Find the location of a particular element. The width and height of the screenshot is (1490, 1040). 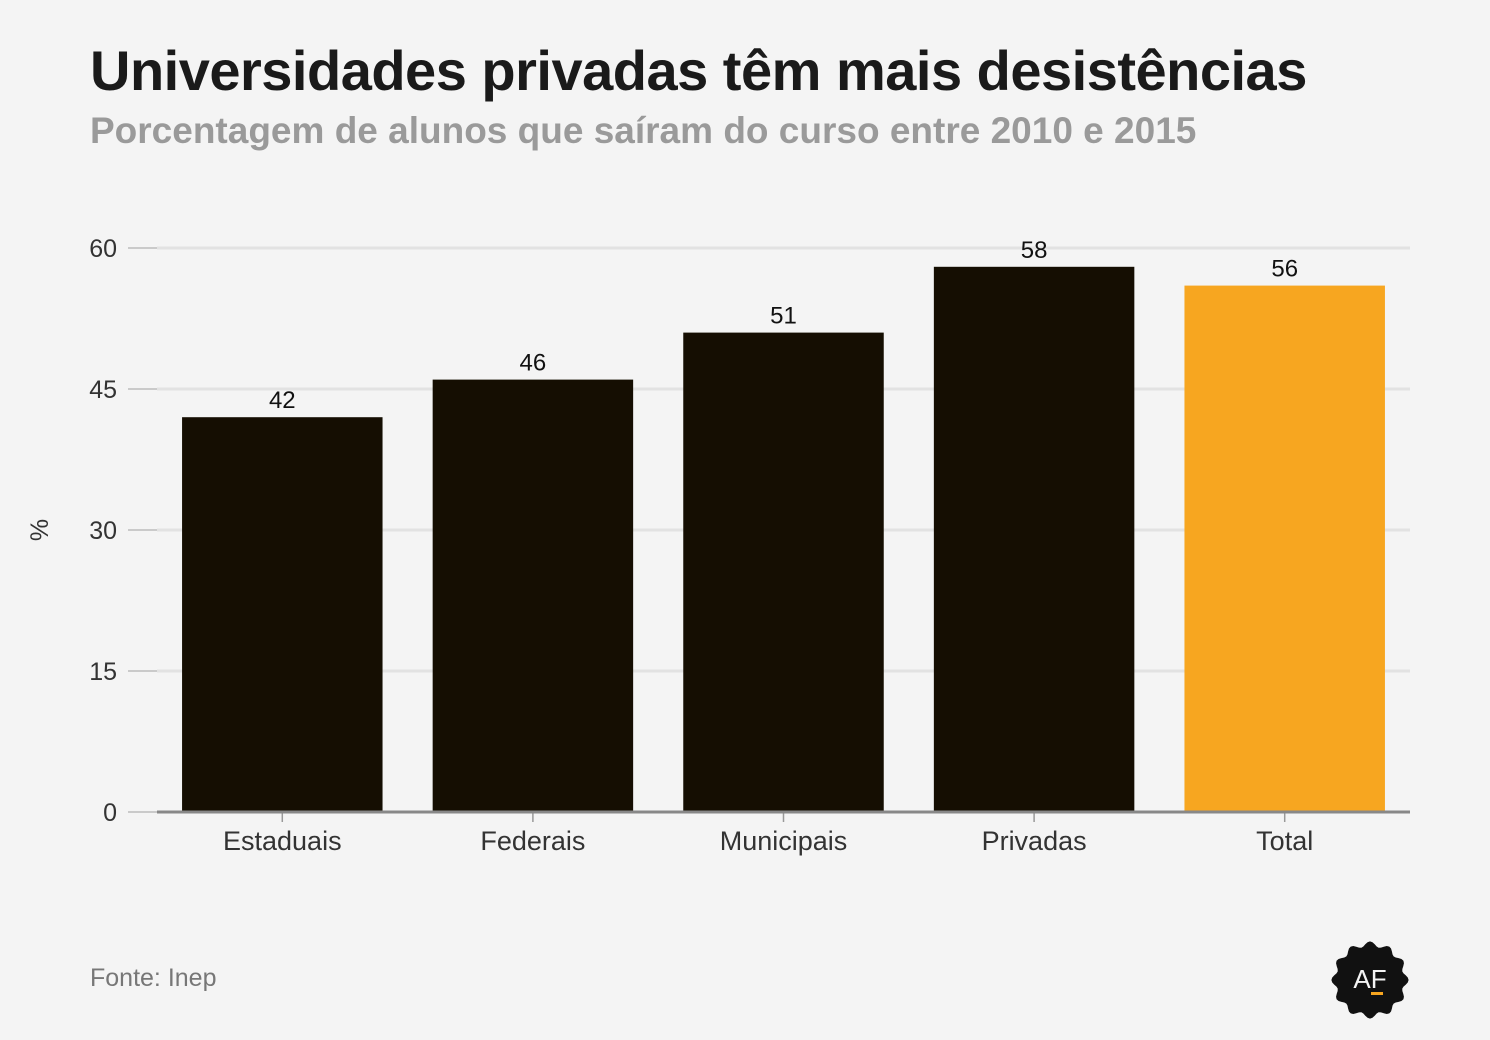

y-axis-label: % is located at coordinates (40, 530).